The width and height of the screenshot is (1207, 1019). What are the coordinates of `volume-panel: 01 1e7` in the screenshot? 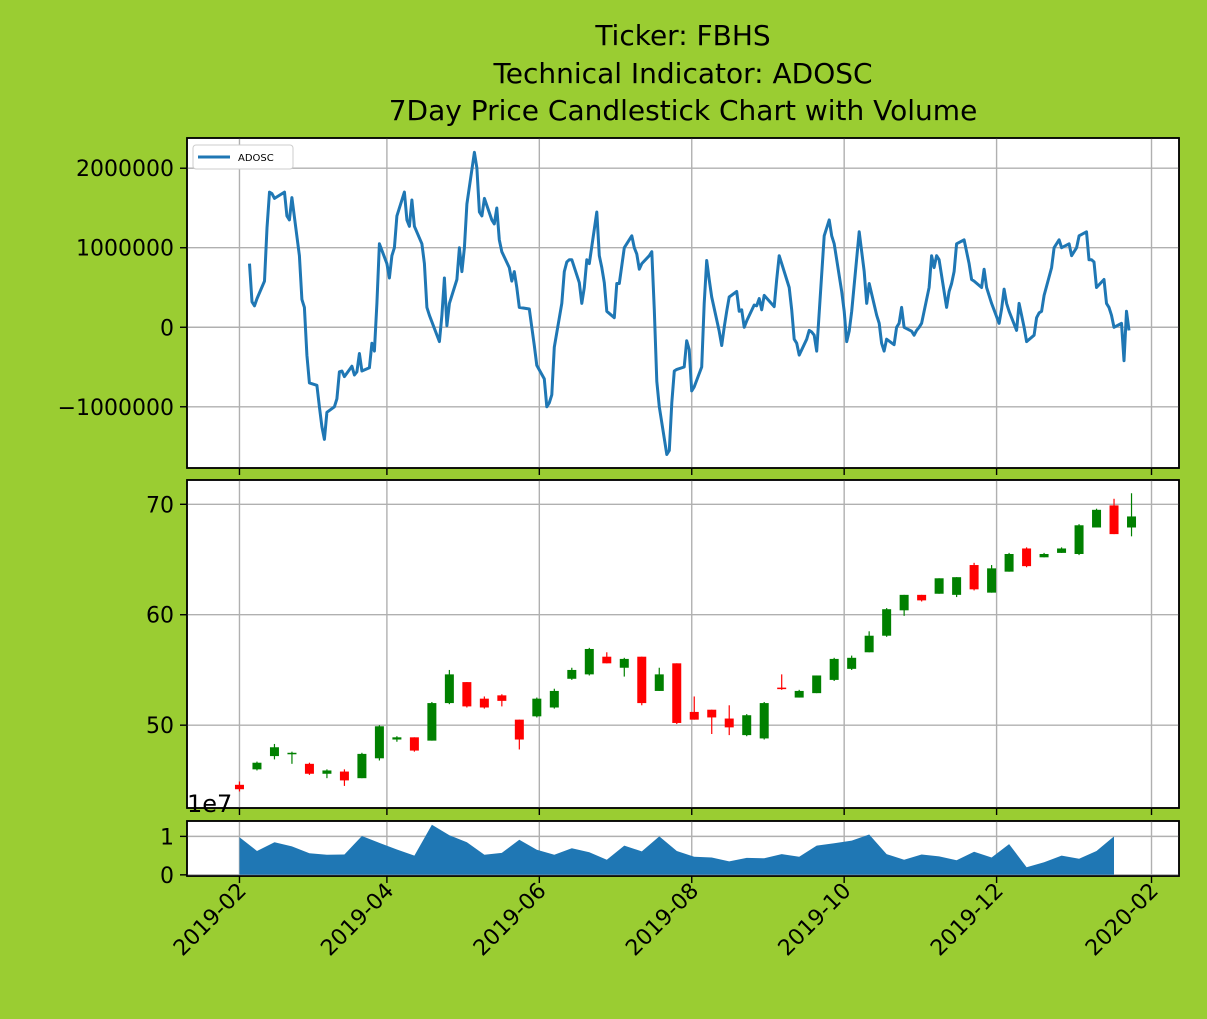 It's located at (670, 839).